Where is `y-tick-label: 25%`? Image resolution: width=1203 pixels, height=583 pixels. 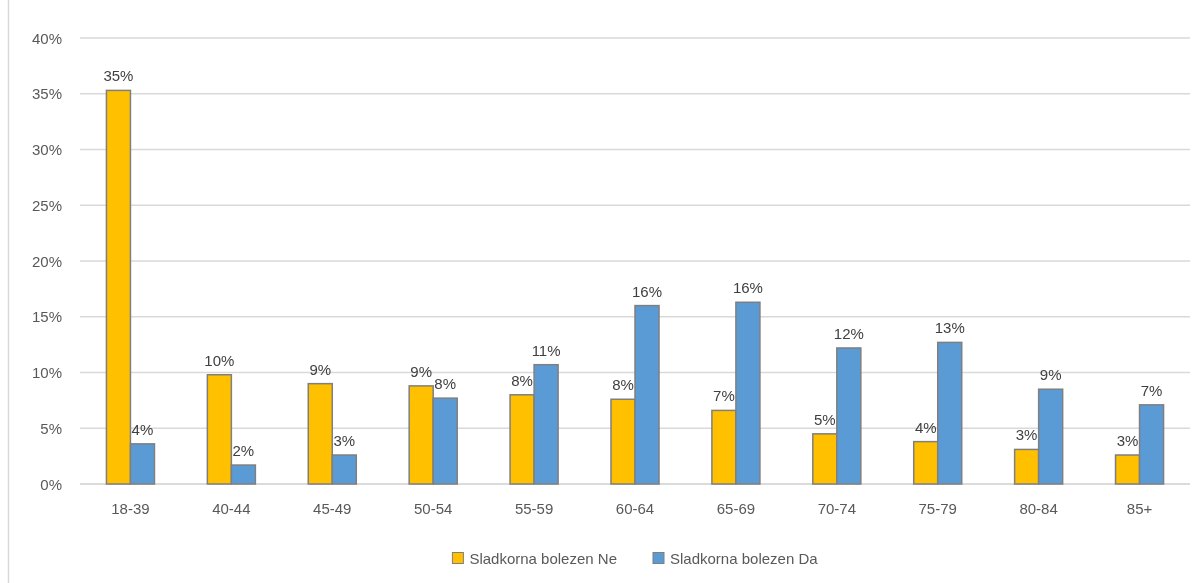
y-tick-label: 25% is located at coordinates (46, 205).